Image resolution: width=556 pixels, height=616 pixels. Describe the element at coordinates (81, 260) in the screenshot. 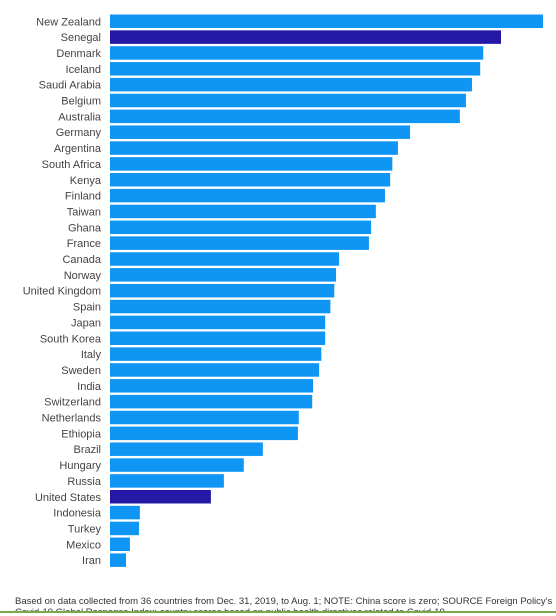

I see `category-label-canada: Canada` at that location.